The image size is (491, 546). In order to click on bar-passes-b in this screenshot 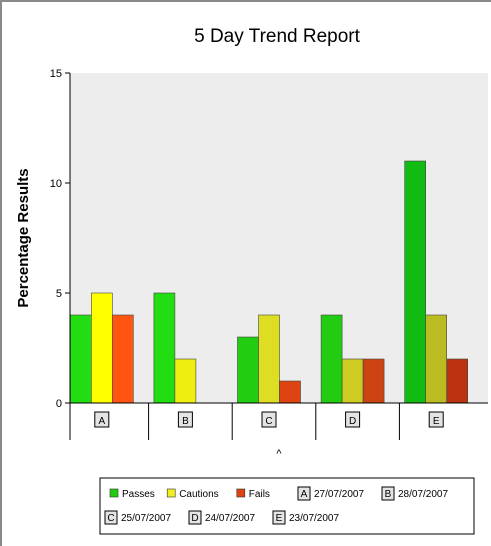, I will do `click(164, 348)`.